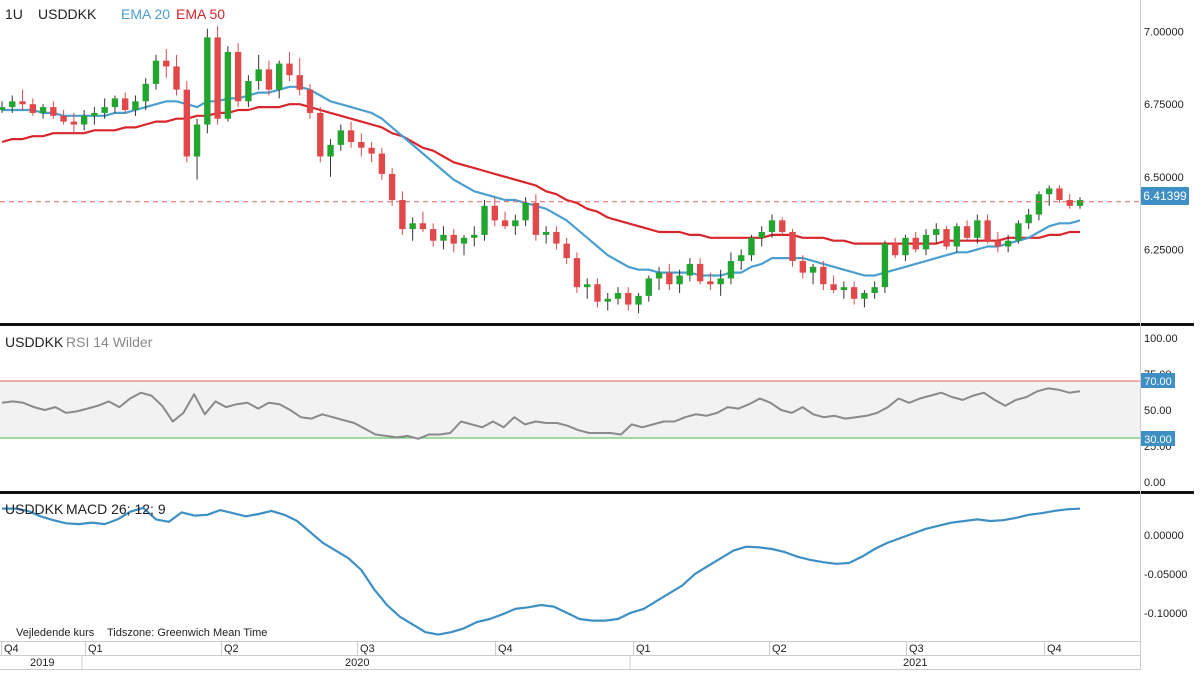 The width and height of the screenshot is (1200, 675). What do you see at coordinates (145, 14) in the screenshot?
I see `ema20-legend: EMA 20` at bounding box center [145, 14].